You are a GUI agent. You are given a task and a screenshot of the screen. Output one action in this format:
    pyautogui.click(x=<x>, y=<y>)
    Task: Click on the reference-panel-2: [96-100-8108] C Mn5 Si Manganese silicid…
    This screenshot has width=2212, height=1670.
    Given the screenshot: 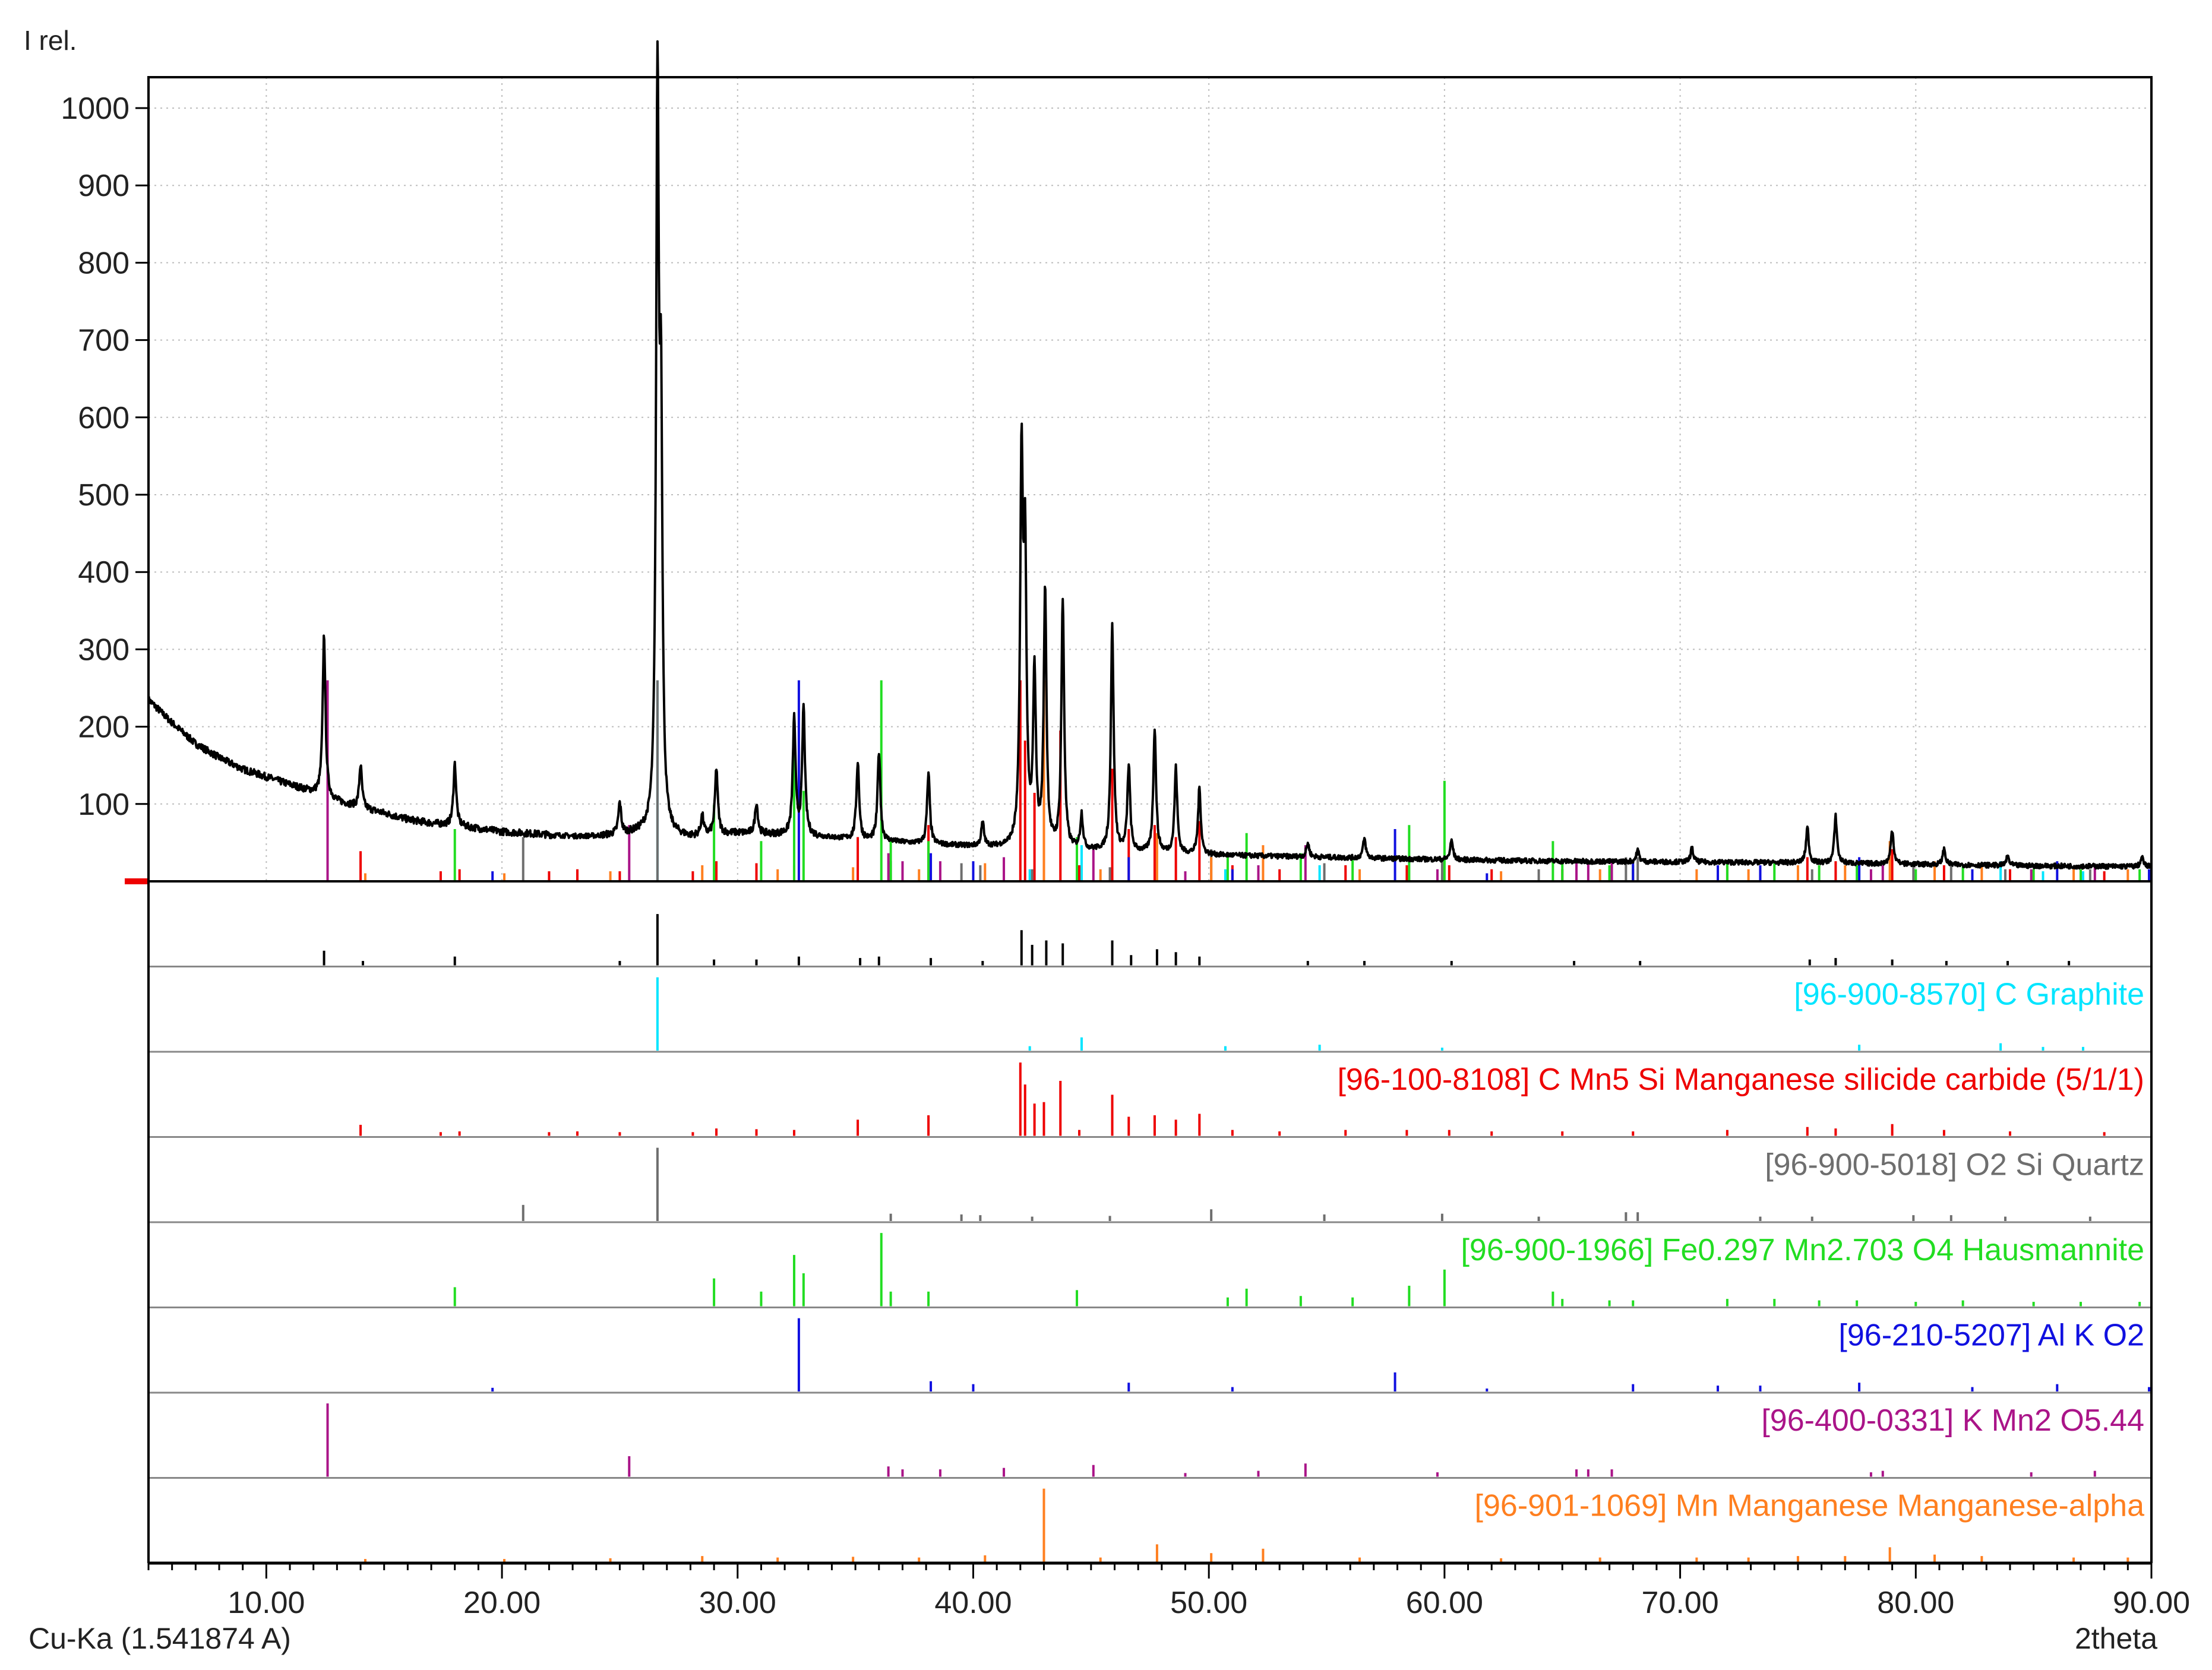 What is the action you would take?
    pyautogui.click(x=1149, y=1093)
    